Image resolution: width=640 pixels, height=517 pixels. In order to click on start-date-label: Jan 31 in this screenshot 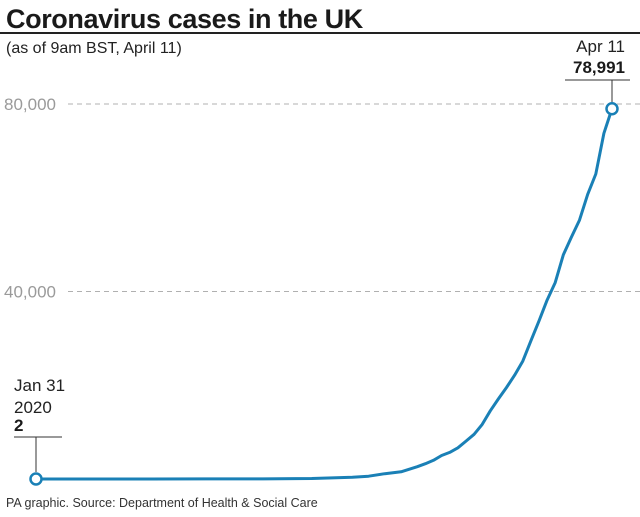, I will do `click(39, 385)`.